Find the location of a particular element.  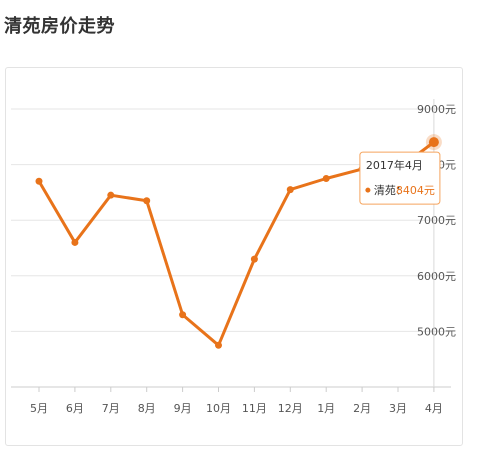

y-tick-label: 5000元 is located at coordinates (436, 331).